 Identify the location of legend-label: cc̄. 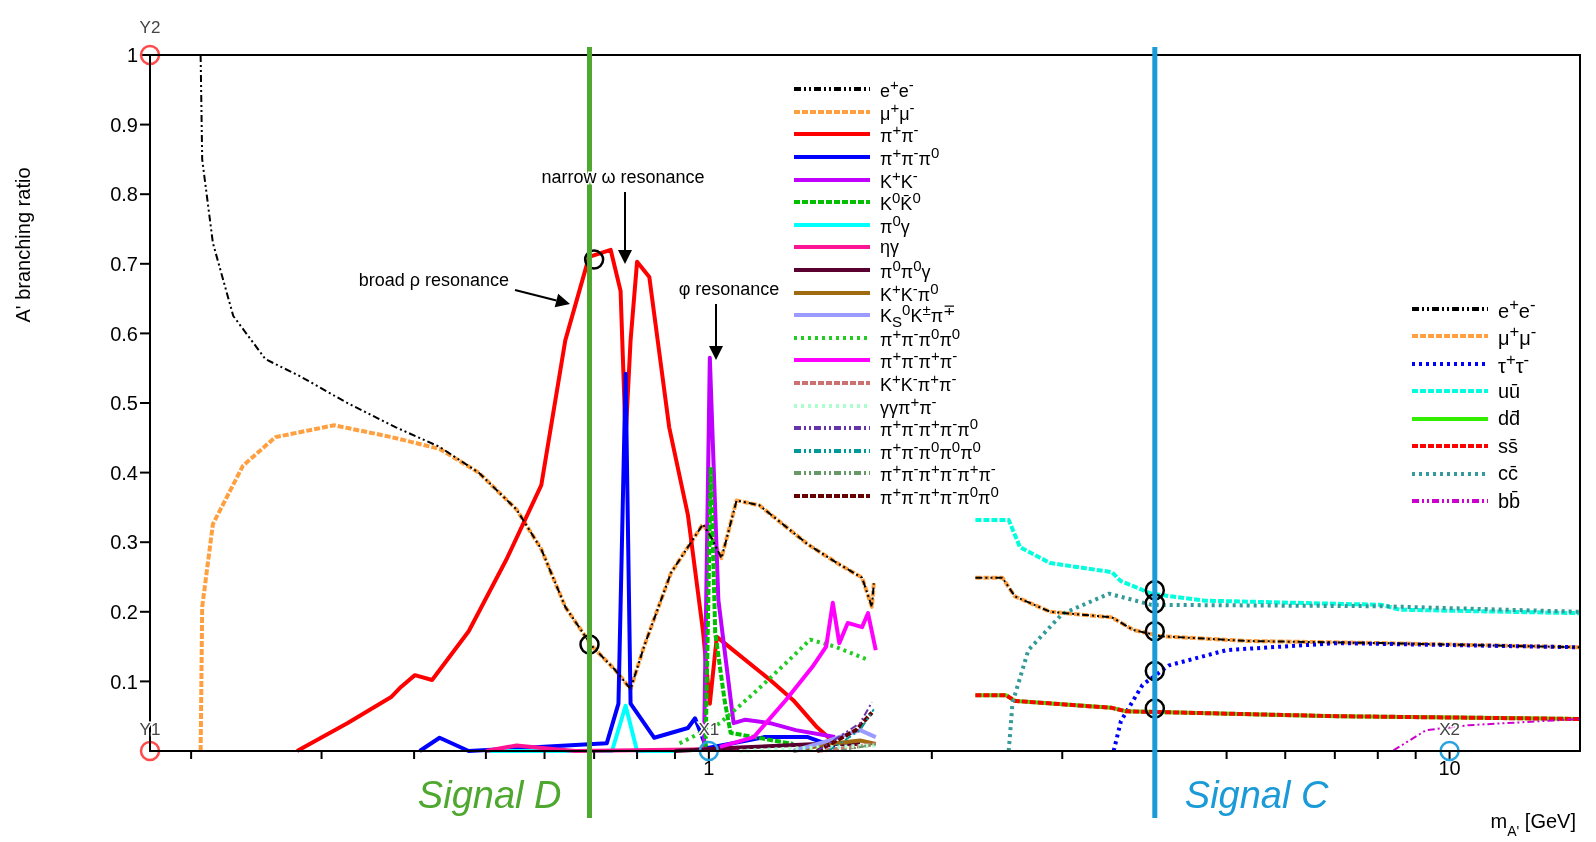
(1508, 474).